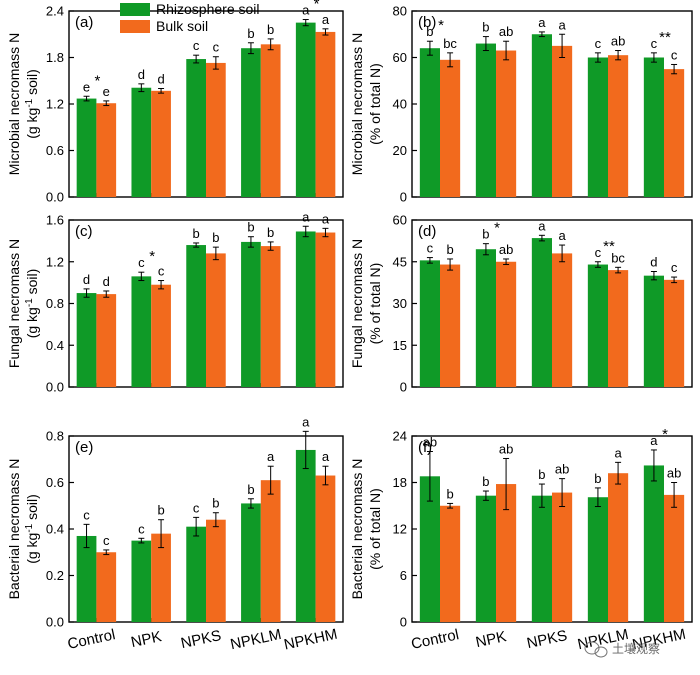  Describe the element at coordinates (84, 22) in the screenshot. I see `panel-label: (a)` at that location.